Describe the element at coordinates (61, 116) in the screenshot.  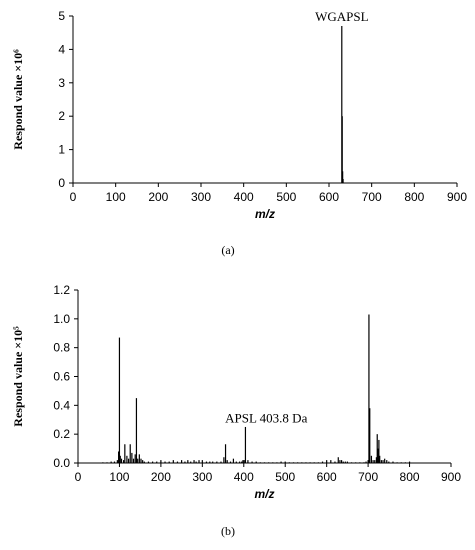
I see `y-tick-label: 2` at that location.